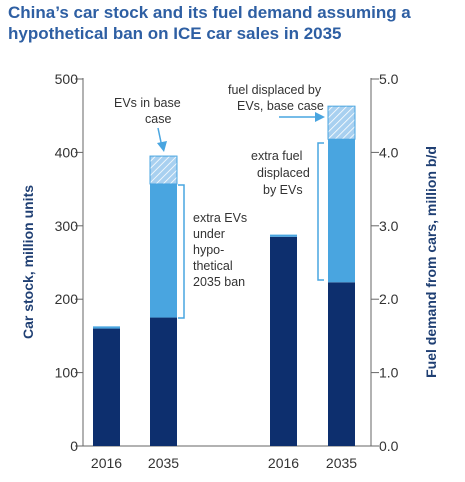 The height and width of the screenshot is (482, 465). Describe the element at coordinates (389, 152) in the screenshot. I see `tick-label-right-4: 4.0` at that location.